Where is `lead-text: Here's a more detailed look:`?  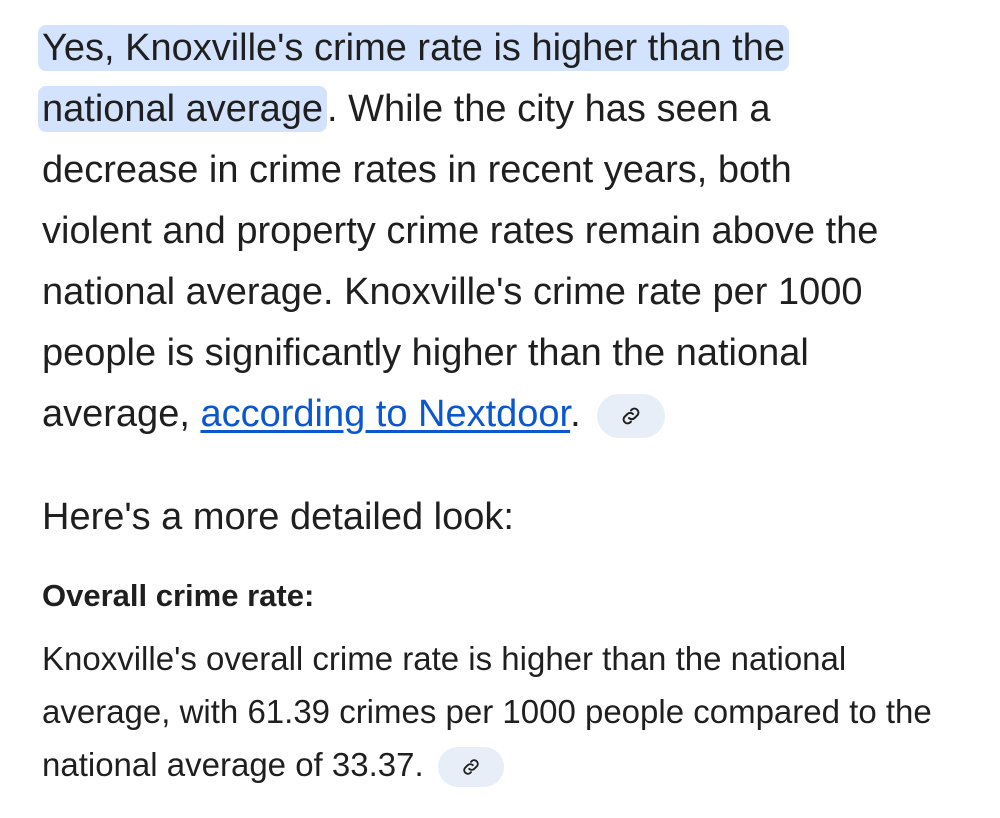 lead-text: Here's a more detailed look: is located at coordinates (278, 517).